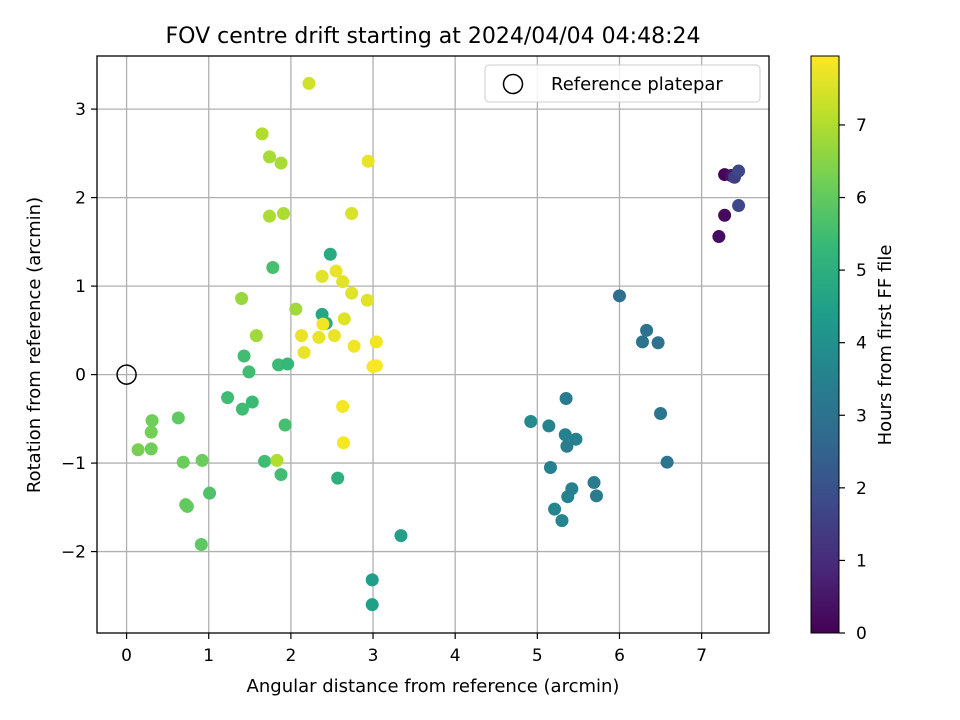 The height and width of the screenshot is (720, 960). What do you see at coordinates (861, 199) in the screenshot?
I see `colorbar-tick-label: 6` at bounding box center [861, 199].